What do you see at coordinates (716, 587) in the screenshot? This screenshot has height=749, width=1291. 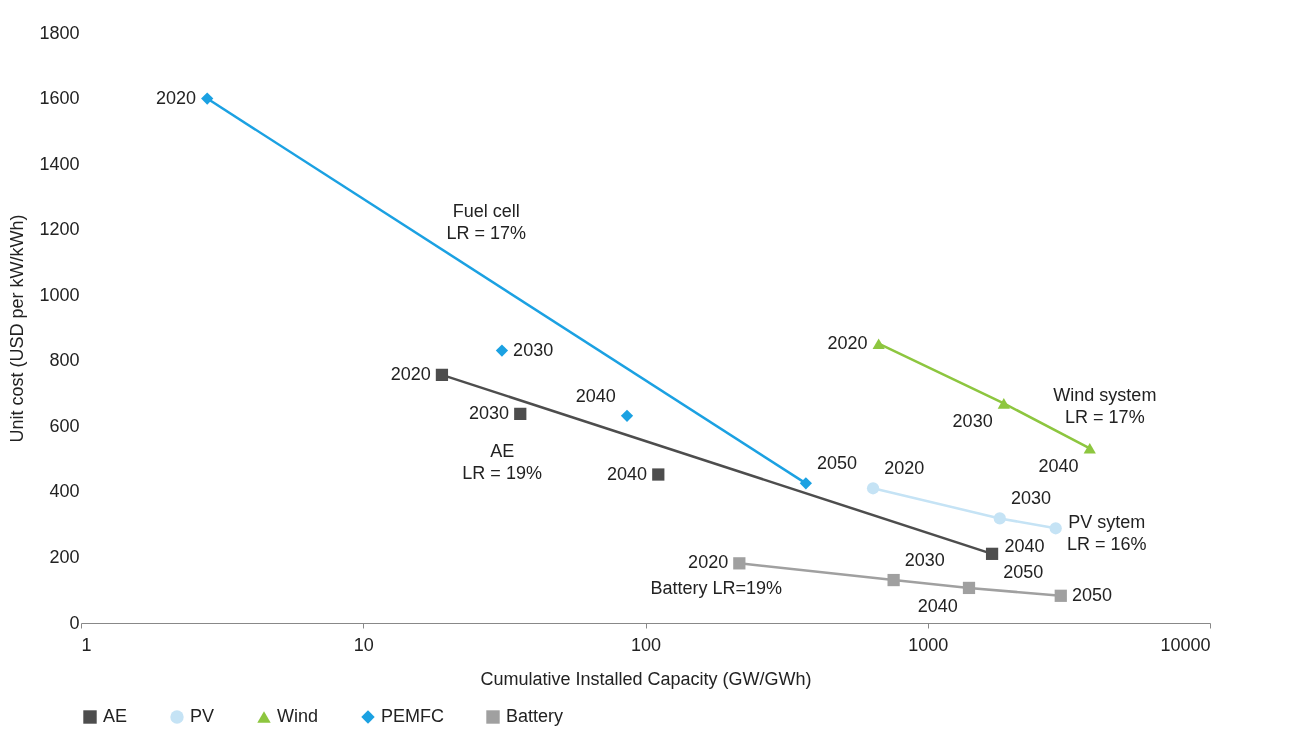 I see `annotation: Battery LR=19%` at bounding box center [716, 587].